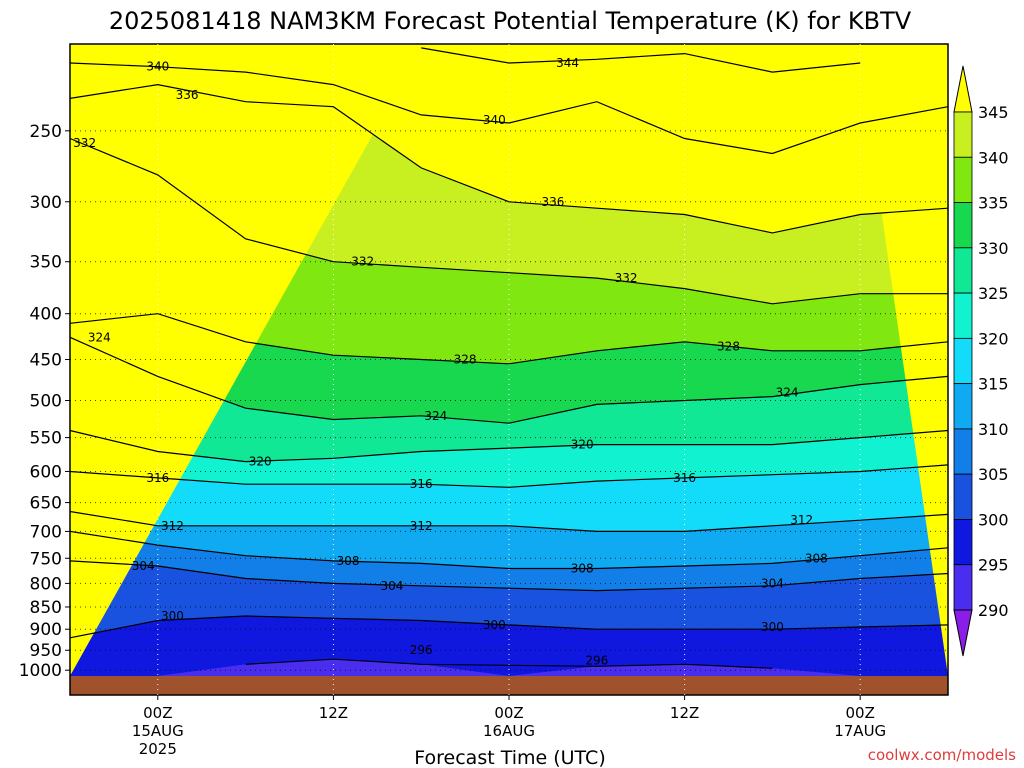 Image resolution: width=1024 pixels, height=768 pixels. Describe the element at coordinates (993, 157) in the screenshot. I see `colorbar-label: 340` at that location.